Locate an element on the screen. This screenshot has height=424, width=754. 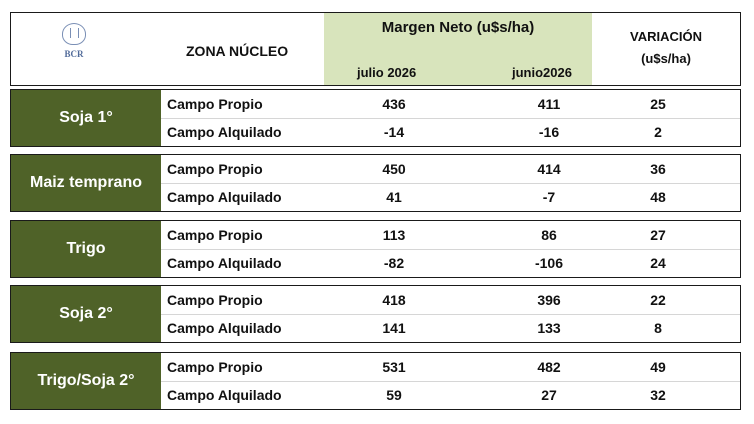
value-june: 411 is located at coordinates (549, 104).